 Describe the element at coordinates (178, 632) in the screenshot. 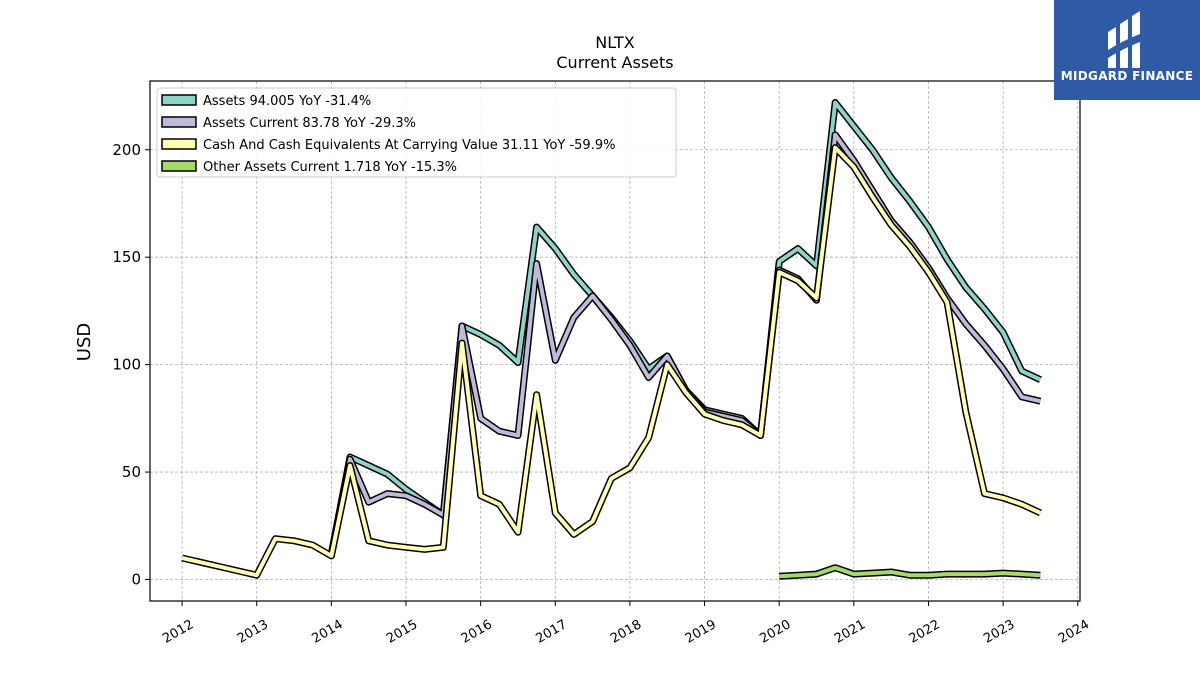

I see `x-tick-label: 2012` at that location.